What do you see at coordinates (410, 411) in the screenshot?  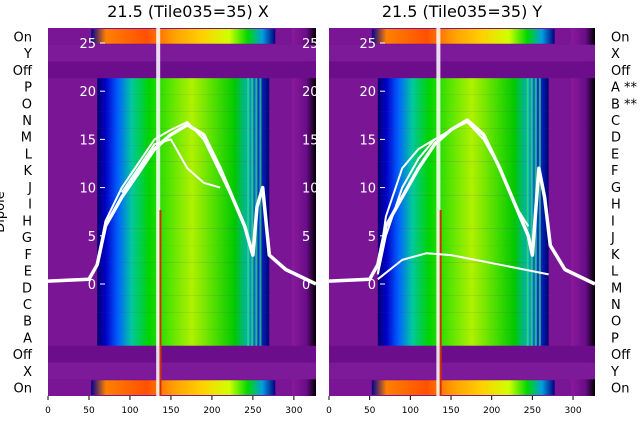 I see `x-tick-label: 100` at bounding box center [410, 411].